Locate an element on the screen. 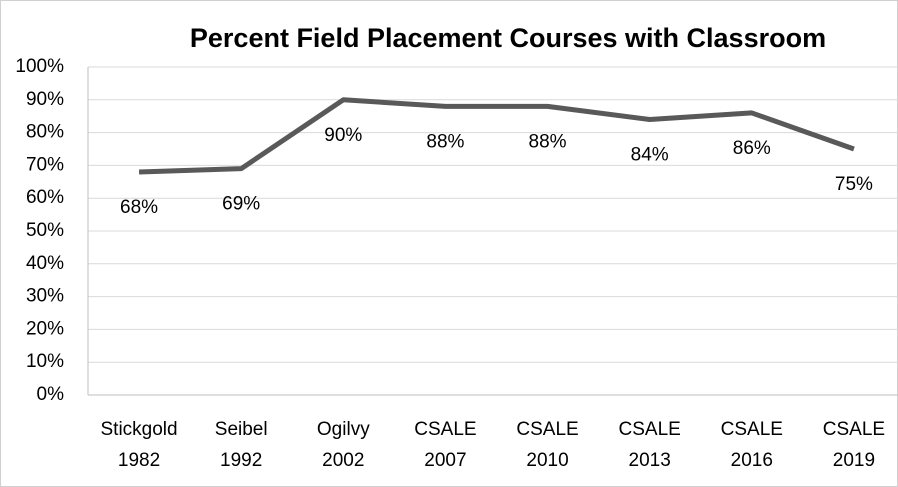 This screenshot has width=898, height=487. data-label: 90% is located at coordinates (343, 135).